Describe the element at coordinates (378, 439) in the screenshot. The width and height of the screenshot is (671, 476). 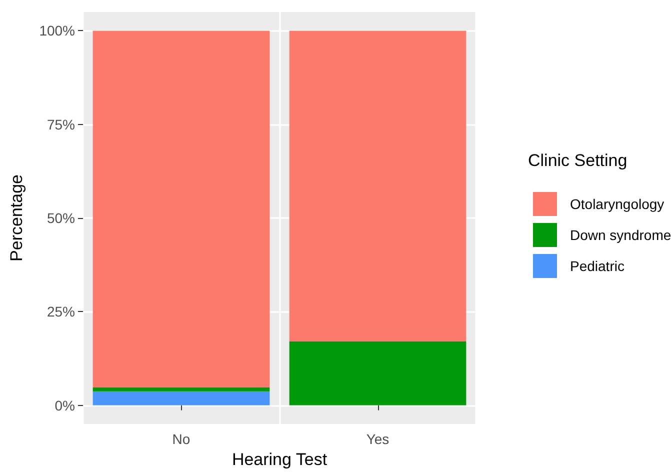
I see `x-tick-label: Yes` at that location.